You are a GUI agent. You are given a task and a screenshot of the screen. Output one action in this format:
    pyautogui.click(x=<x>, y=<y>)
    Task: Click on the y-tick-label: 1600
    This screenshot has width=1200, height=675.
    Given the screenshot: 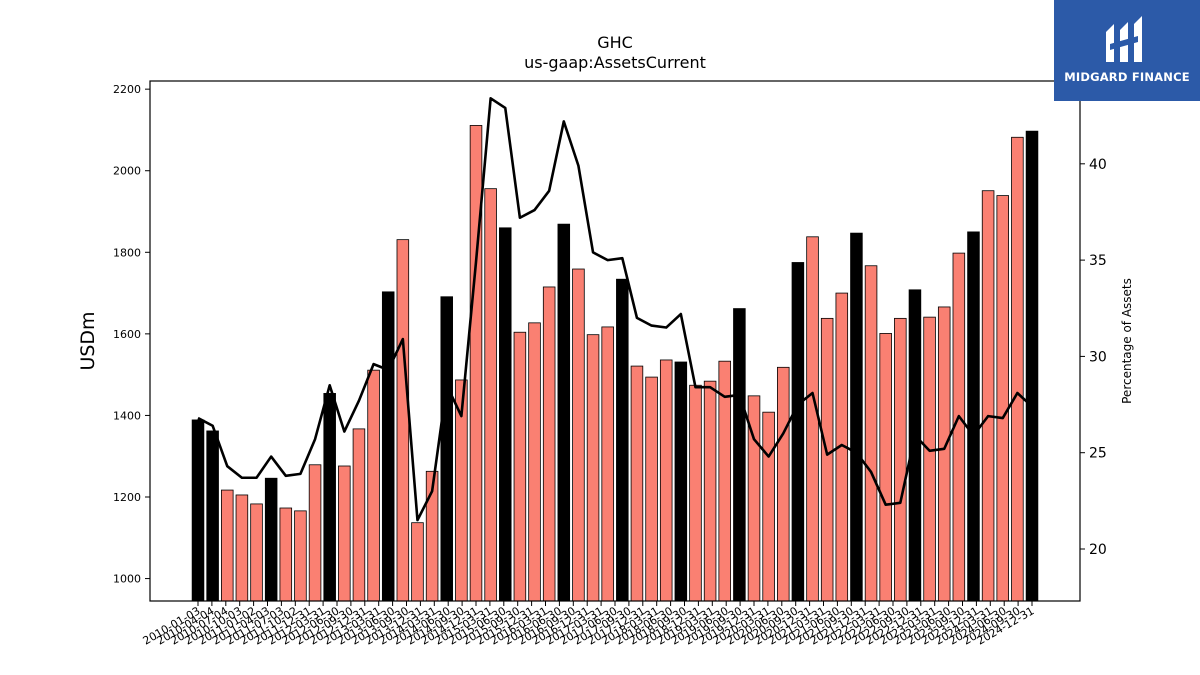 What is the action you would take?
    pyautogui.click(x=127, y=334)
    